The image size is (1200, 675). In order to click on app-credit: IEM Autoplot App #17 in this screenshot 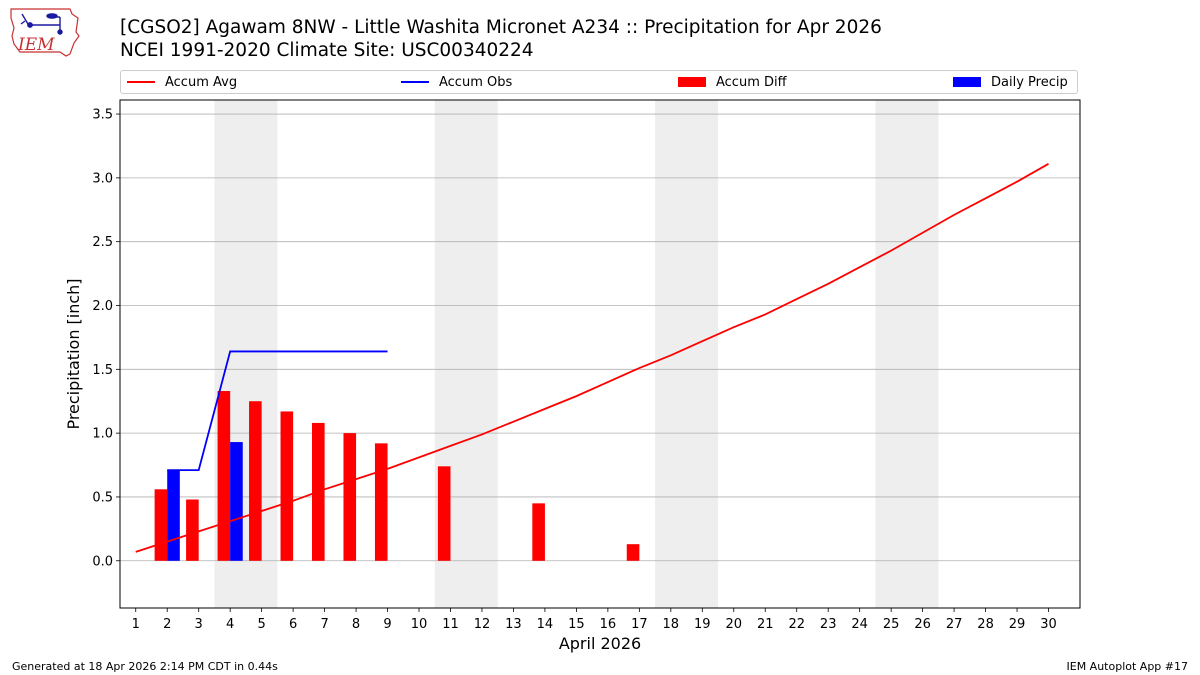, I will do `click(1127, 666)`.